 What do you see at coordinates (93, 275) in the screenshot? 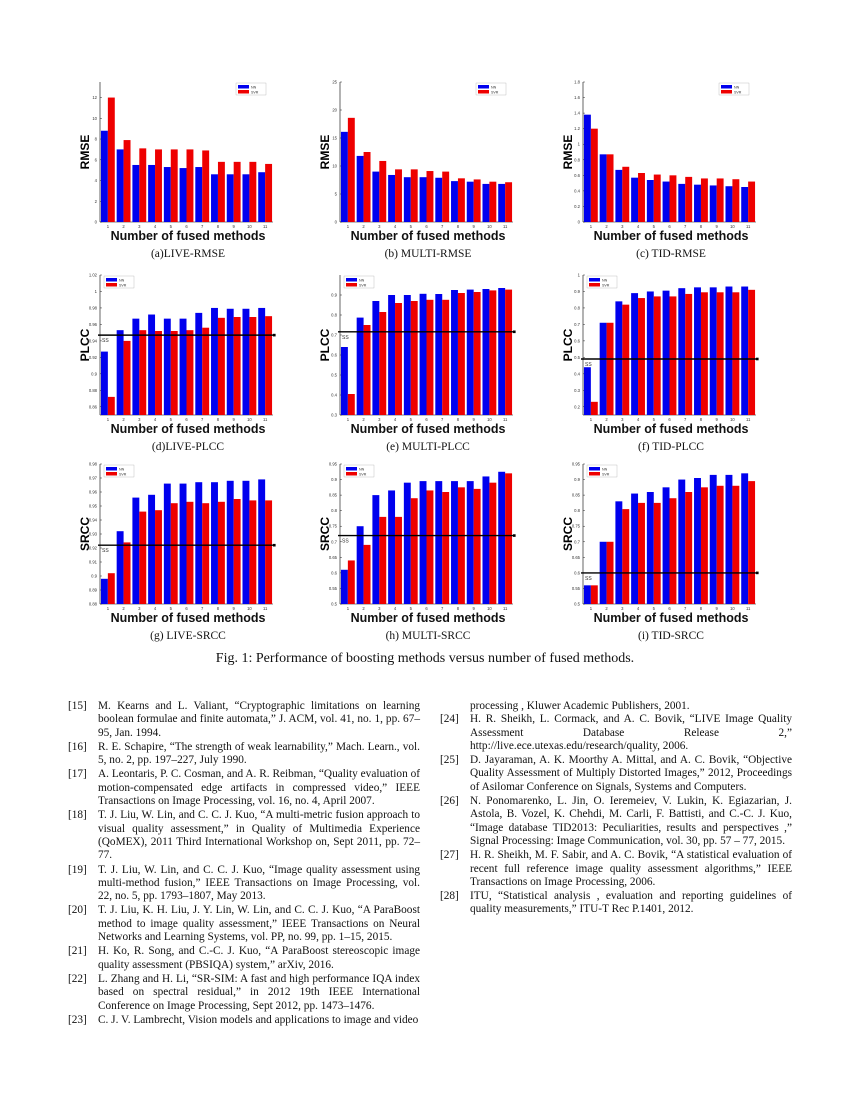
I see `y-tick-label: 1.02` at bounding box center [93, 275].